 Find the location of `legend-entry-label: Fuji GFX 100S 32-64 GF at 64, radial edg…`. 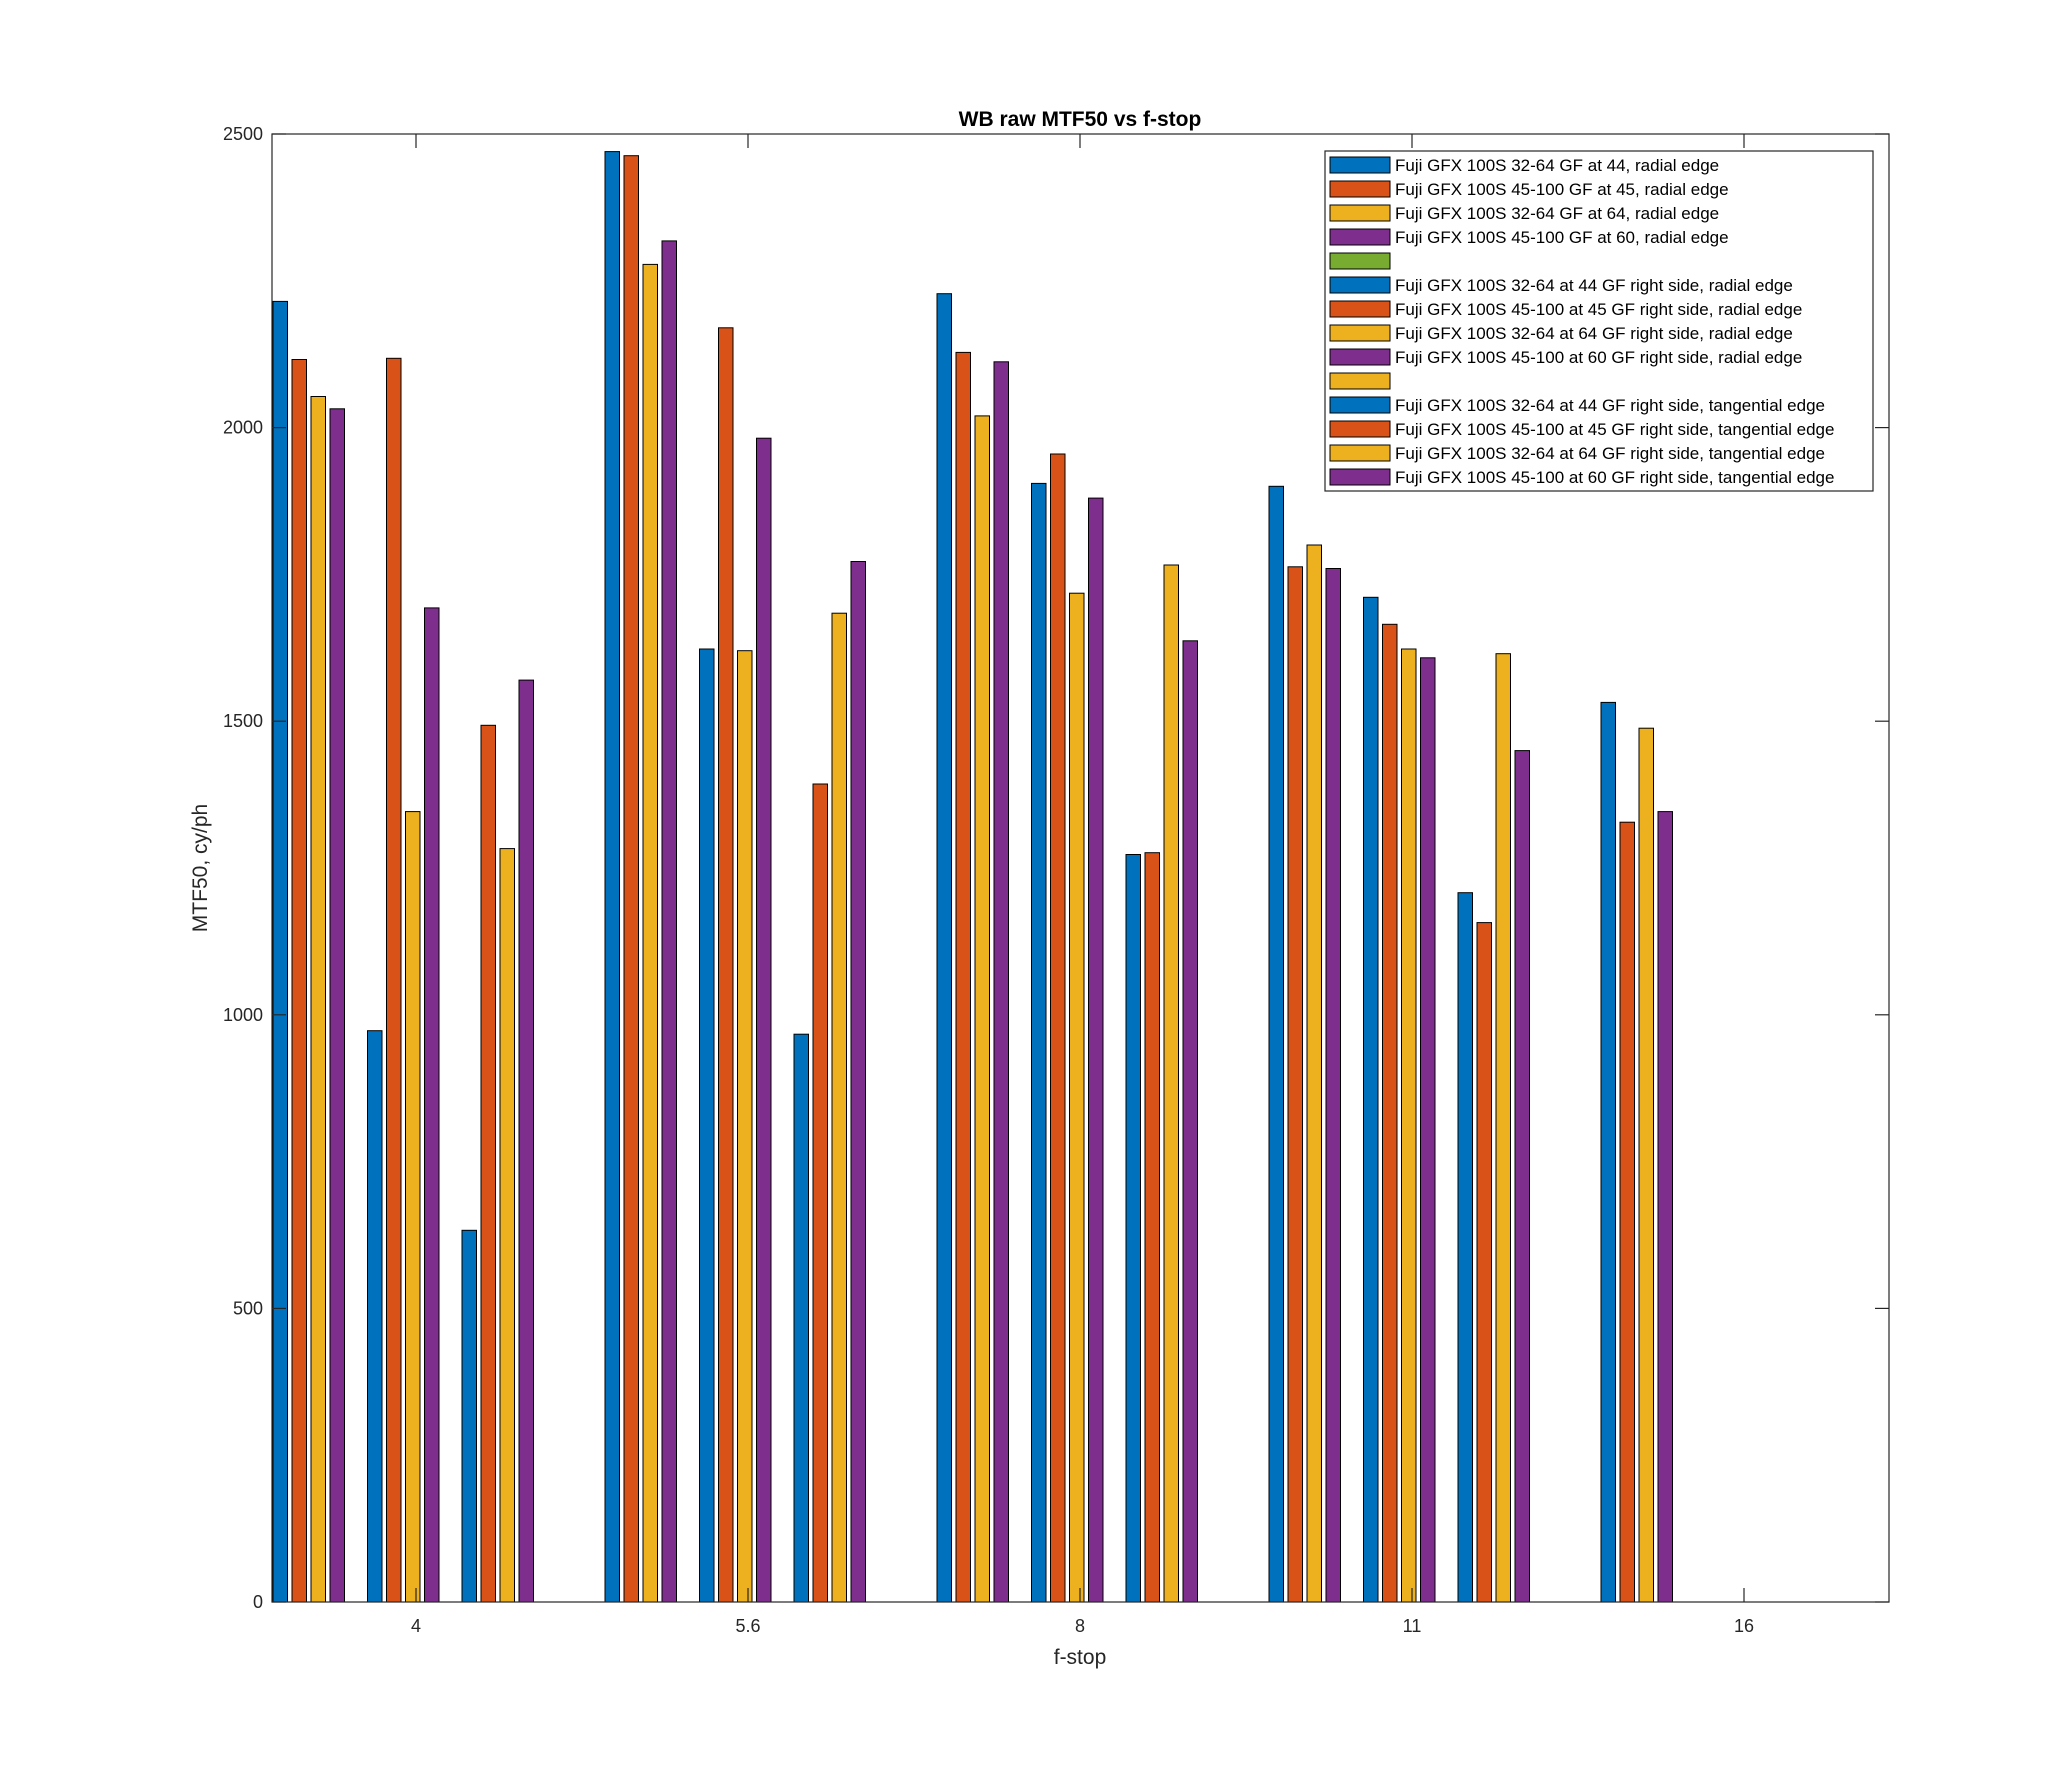

legend-entry-label: Fuji GFX 100S 32-64 GF at 64, radial edg… is located at coordinates (1557, 213).